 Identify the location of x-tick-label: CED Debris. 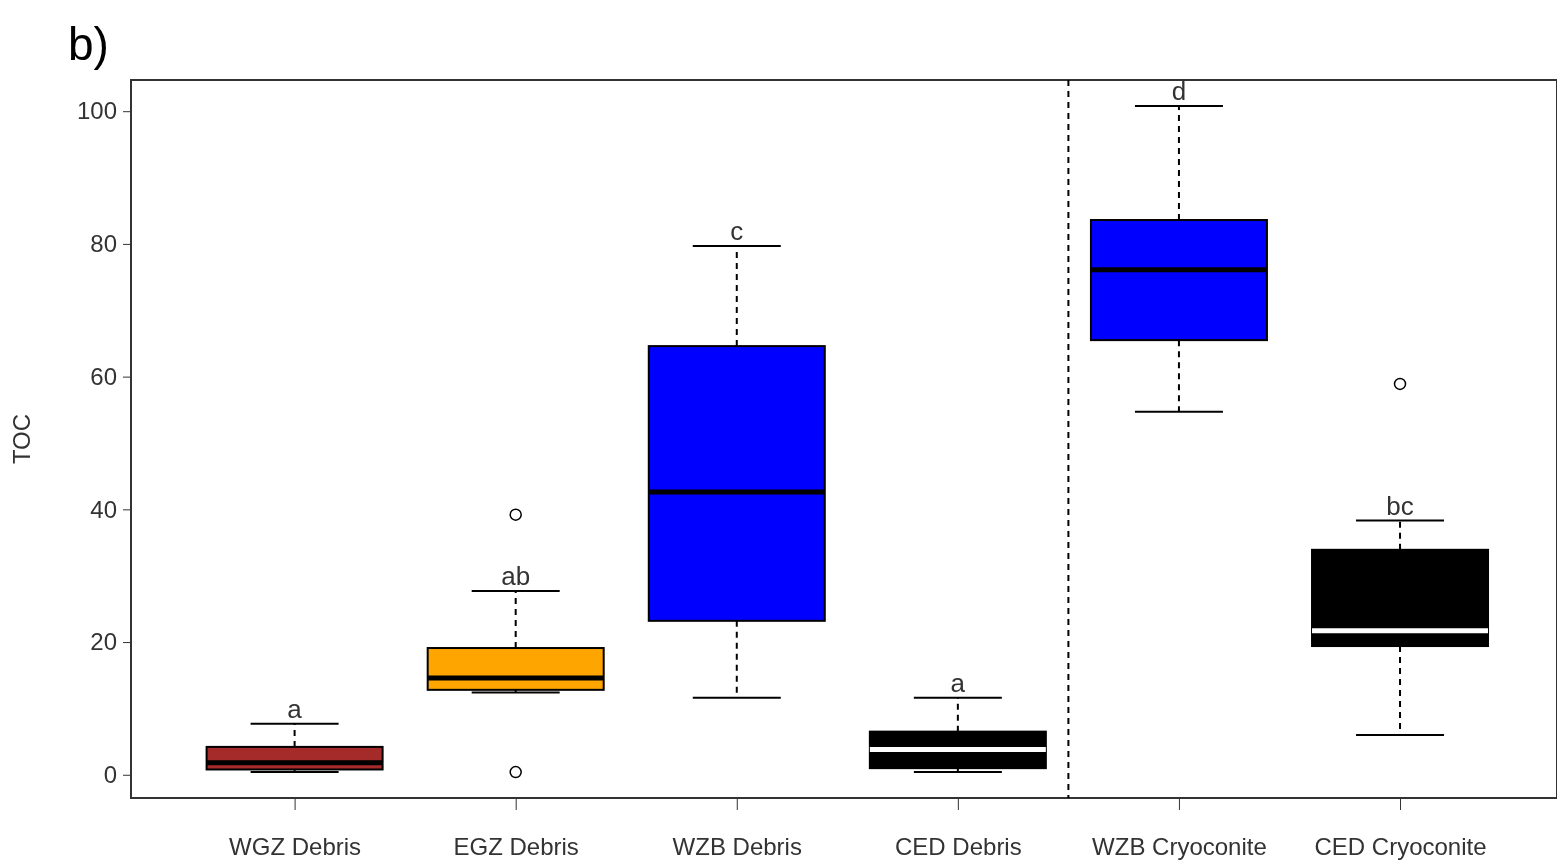
(958, 847).